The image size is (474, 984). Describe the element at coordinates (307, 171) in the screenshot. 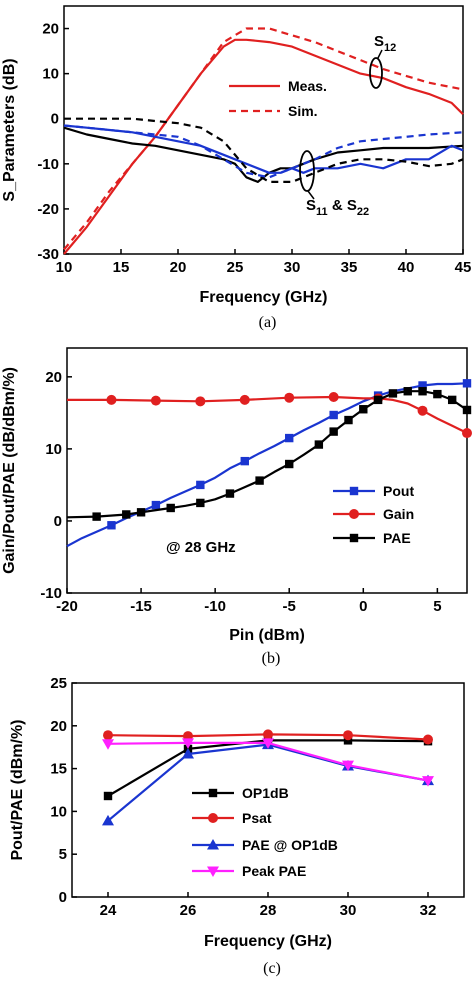

I see `annotation-ellipse` at that location.